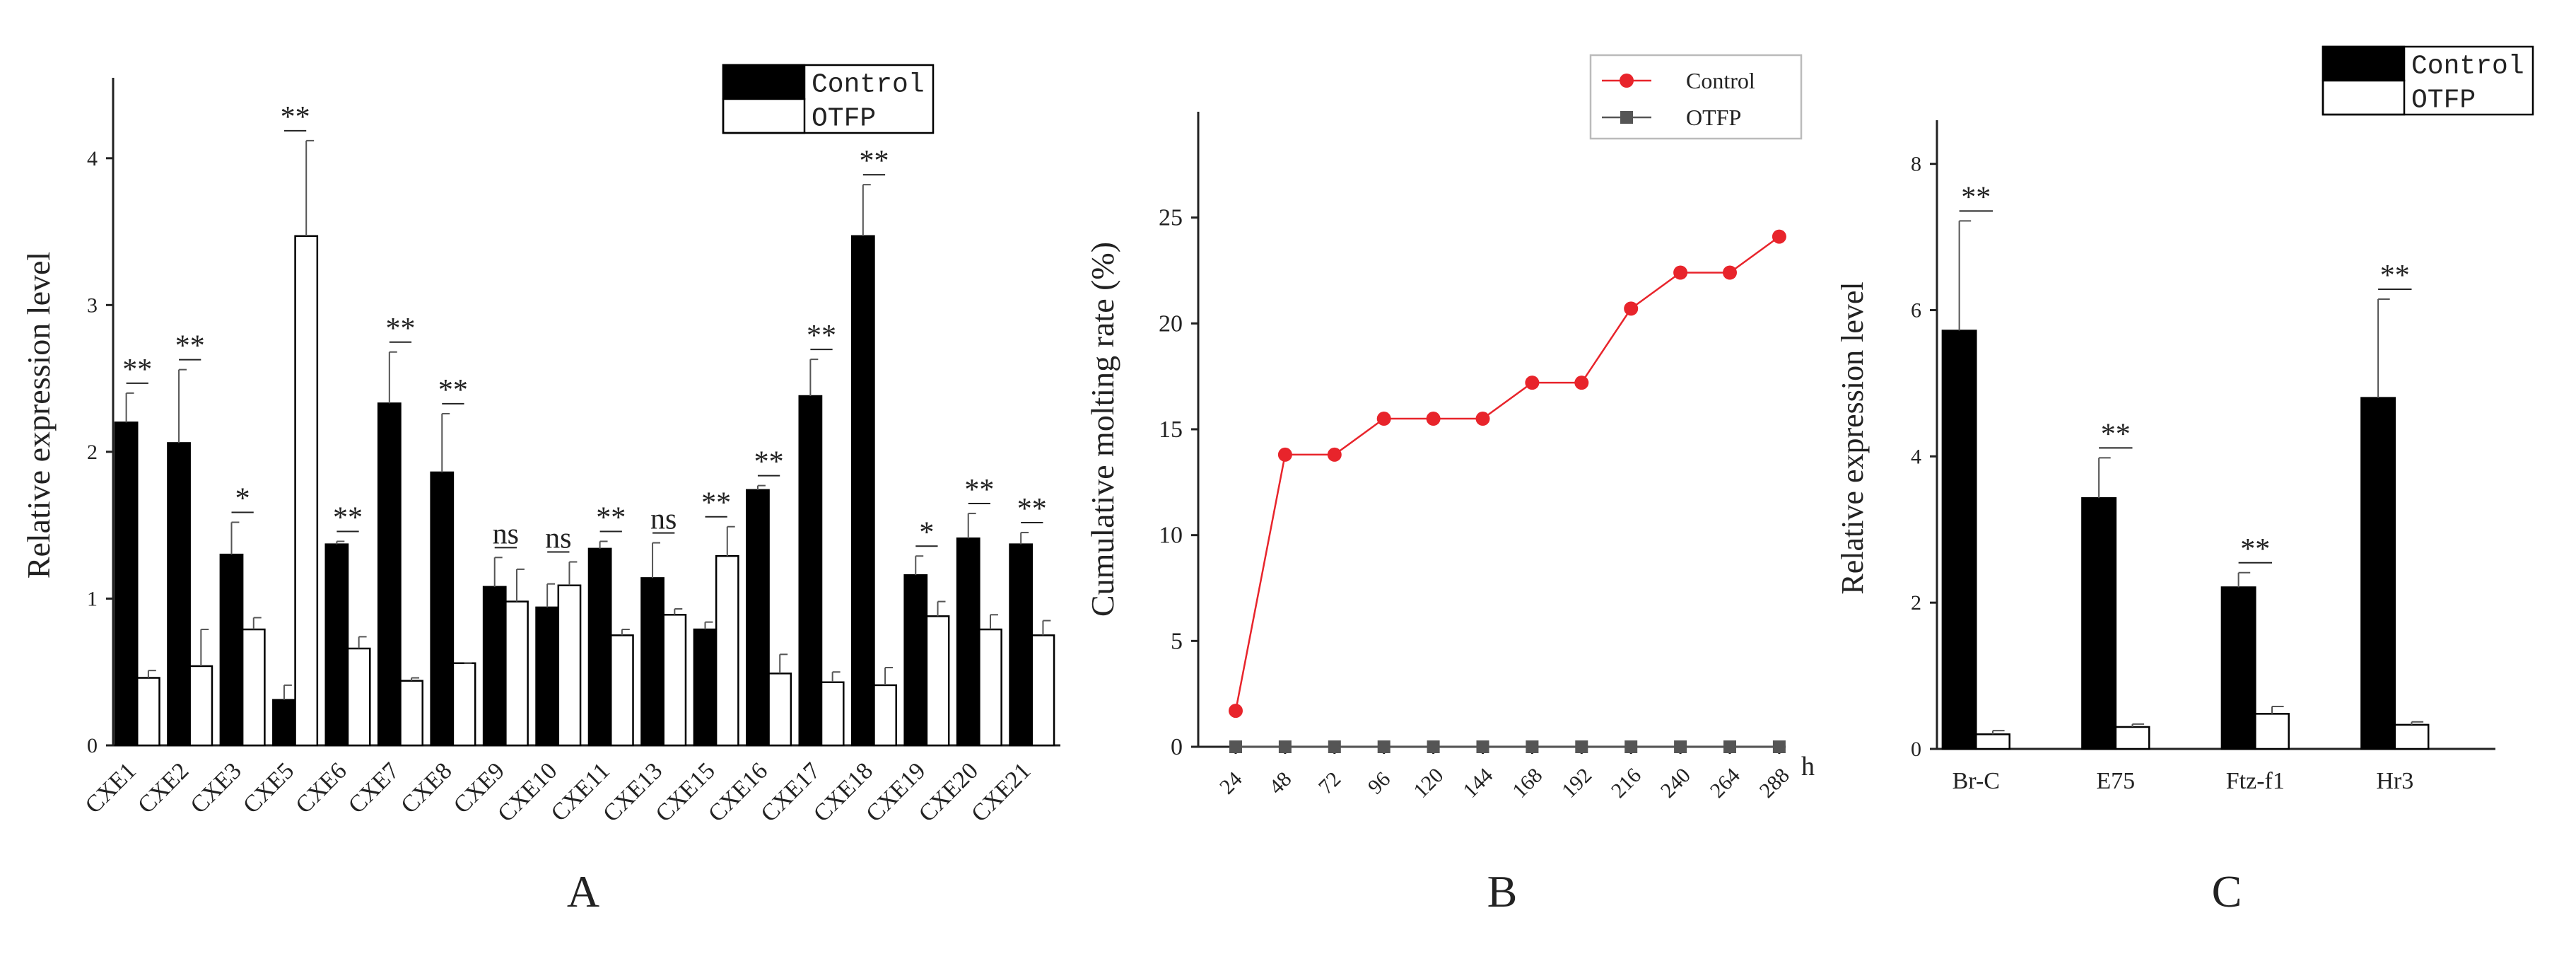 The height and width of the screenshot is (954, 2576). I want to click on x-tick-label: 72, so click(1330, 783).